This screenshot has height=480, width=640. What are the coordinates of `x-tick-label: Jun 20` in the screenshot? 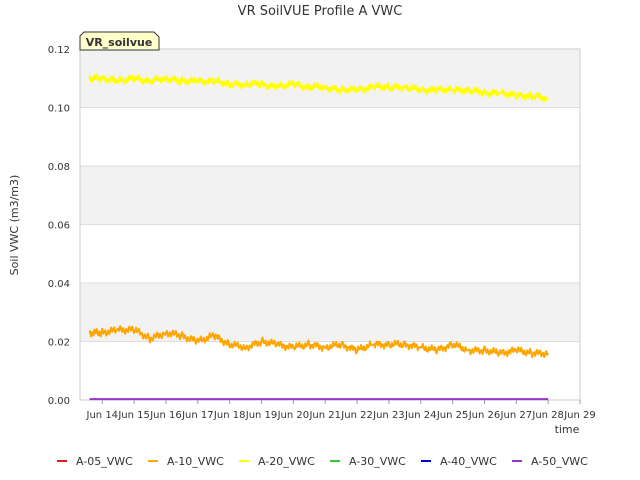 It's located at (293, 415).